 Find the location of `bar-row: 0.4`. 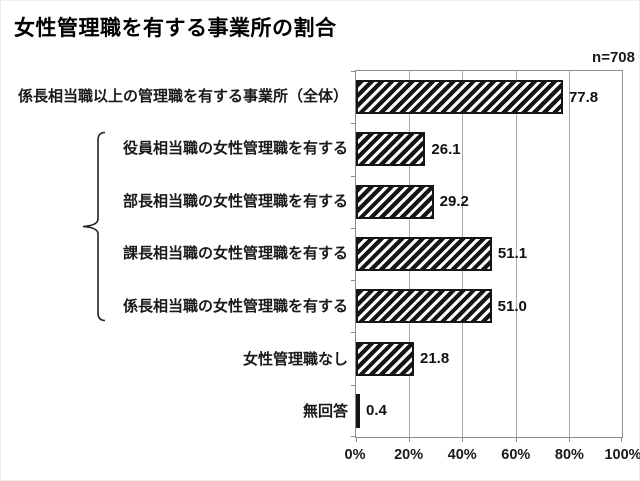

bar-row: 0.4 is located at coordinates (489, 411).